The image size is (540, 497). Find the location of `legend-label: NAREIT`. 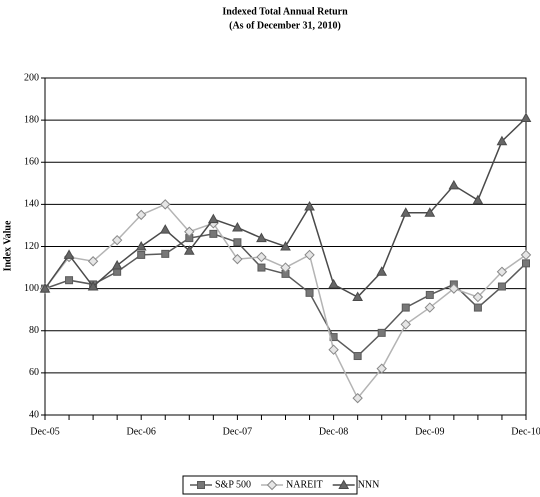

legend-label: NAREIT is located at coordinates (304, 484).